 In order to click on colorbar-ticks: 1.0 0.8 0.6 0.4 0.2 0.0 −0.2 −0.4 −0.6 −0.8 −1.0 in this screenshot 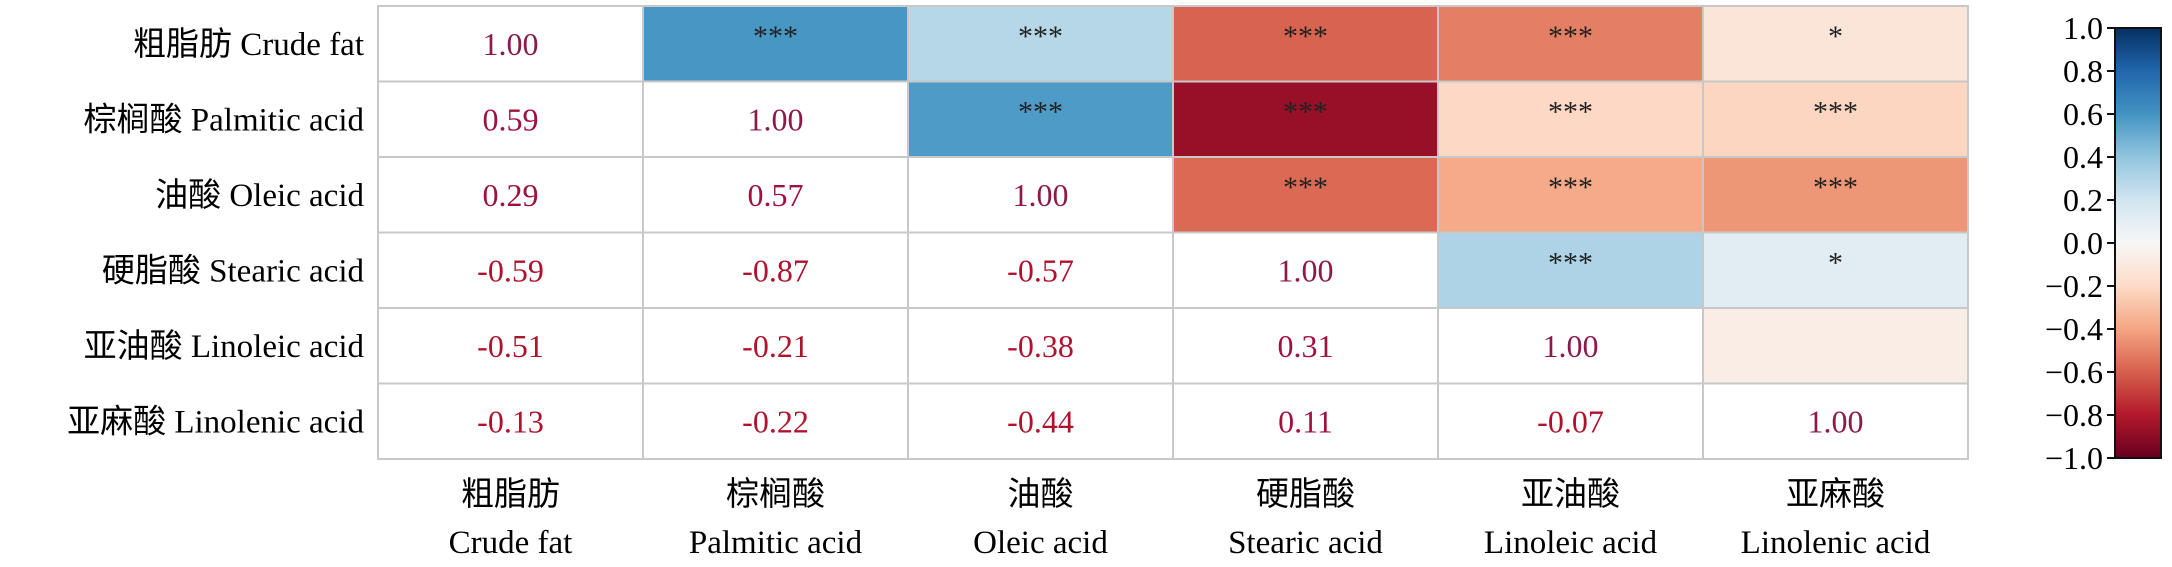, I will do `click(2080, 243)`.